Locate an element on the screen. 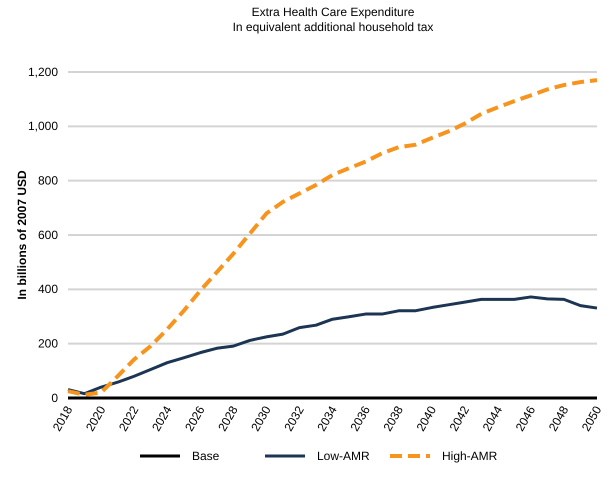 The width and height of the screenshot is (610, 489). y-tick-label: 1,200 is located at coordinates (43, 71).